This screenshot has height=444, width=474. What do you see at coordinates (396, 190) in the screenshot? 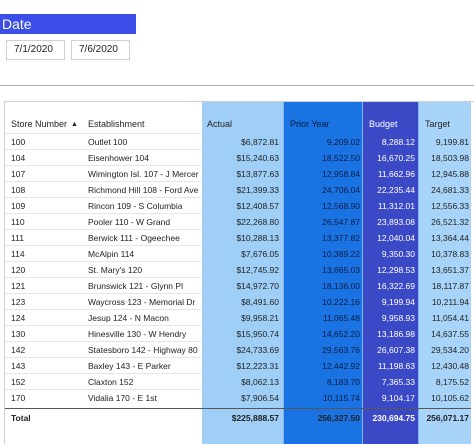
I see `budget-cell: 22,235.44` at bounding box center [396, 190].